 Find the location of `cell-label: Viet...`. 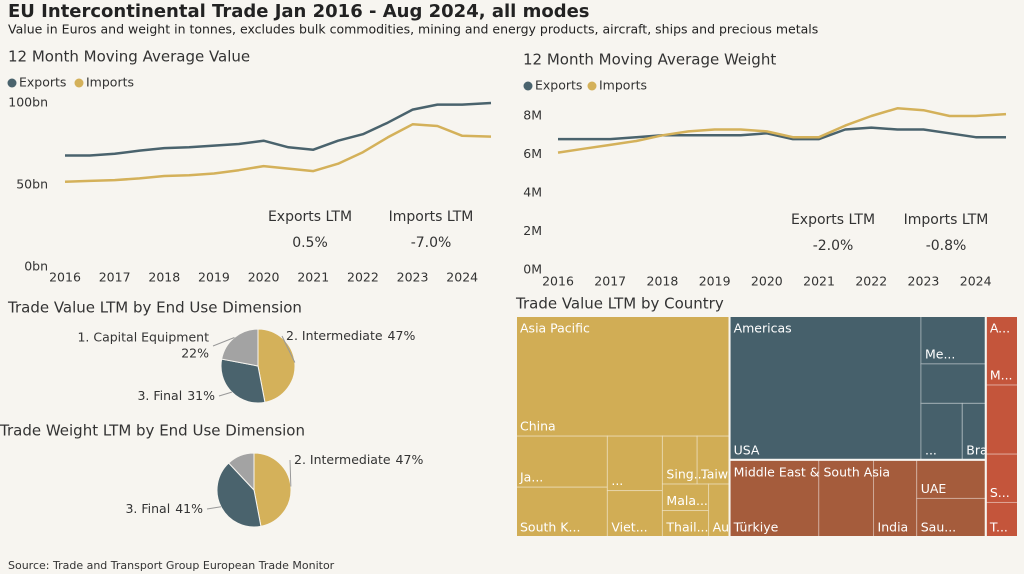

cell-label: Viet... is located at coordinates (629, 527).